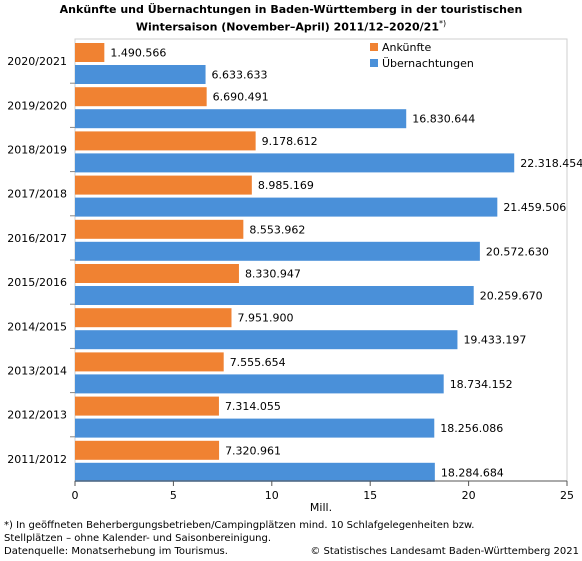 The image size is (582, 561). I want to click on legend-label: Ankünfte, so click(406, 47).